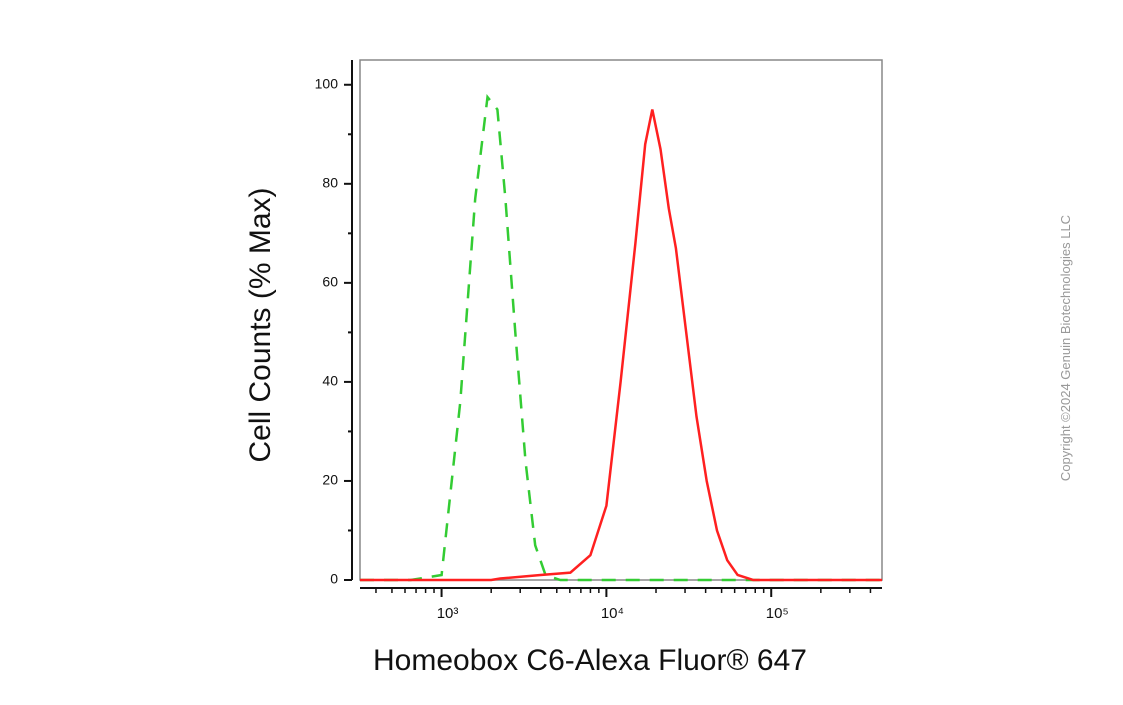 The height and width of the screenshot is (705, 1123). I want to click on x-tick-label: 10⁵, so click(777, 613).